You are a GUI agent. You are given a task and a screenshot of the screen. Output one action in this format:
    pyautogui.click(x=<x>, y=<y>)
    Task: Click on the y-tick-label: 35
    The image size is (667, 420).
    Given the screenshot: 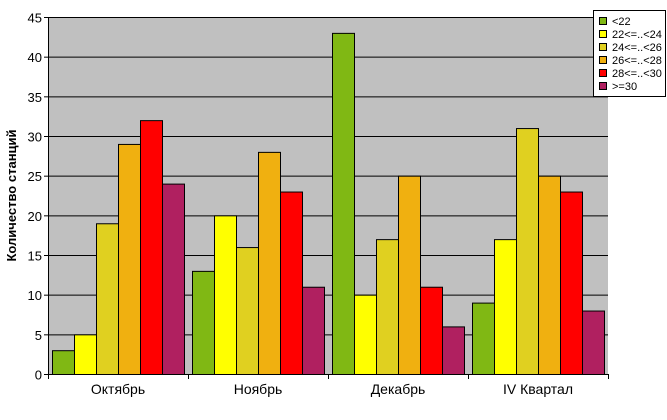 What is the action you would take?
    pyautogui.click(x=35, y=97)
    